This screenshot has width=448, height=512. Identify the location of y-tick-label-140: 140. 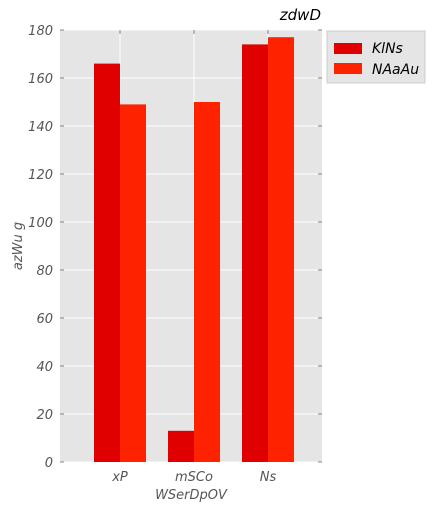
(40, 127).